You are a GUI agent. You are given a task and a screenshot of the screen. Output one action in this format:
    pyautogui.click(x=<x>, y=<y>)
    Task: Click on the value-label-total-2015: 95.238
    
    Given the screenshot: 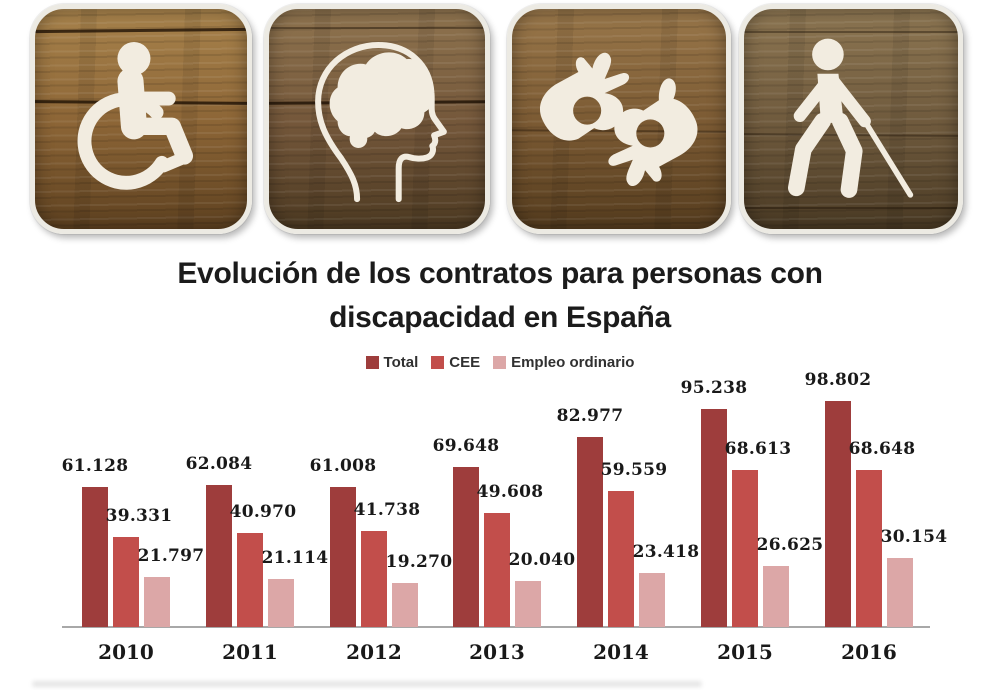 What is the action you would take?
    pyautogui.click(x=714, y=388)
    